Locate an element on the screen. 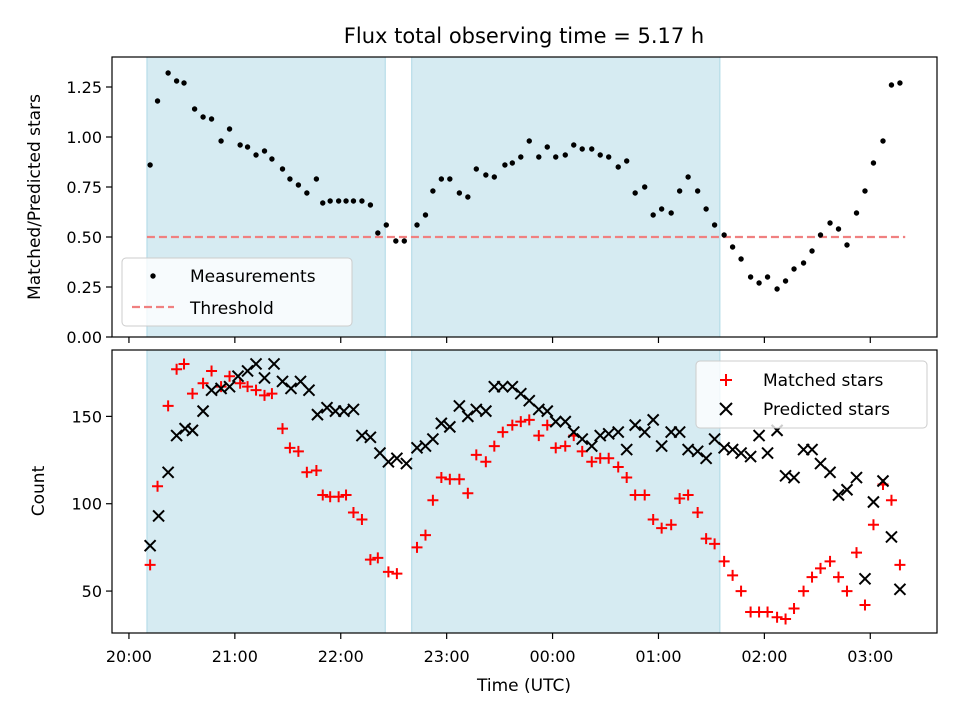 This screenshot has width=960, height=720. ratio-legend: Measurements Threshold is located at coordinates (237, 292).